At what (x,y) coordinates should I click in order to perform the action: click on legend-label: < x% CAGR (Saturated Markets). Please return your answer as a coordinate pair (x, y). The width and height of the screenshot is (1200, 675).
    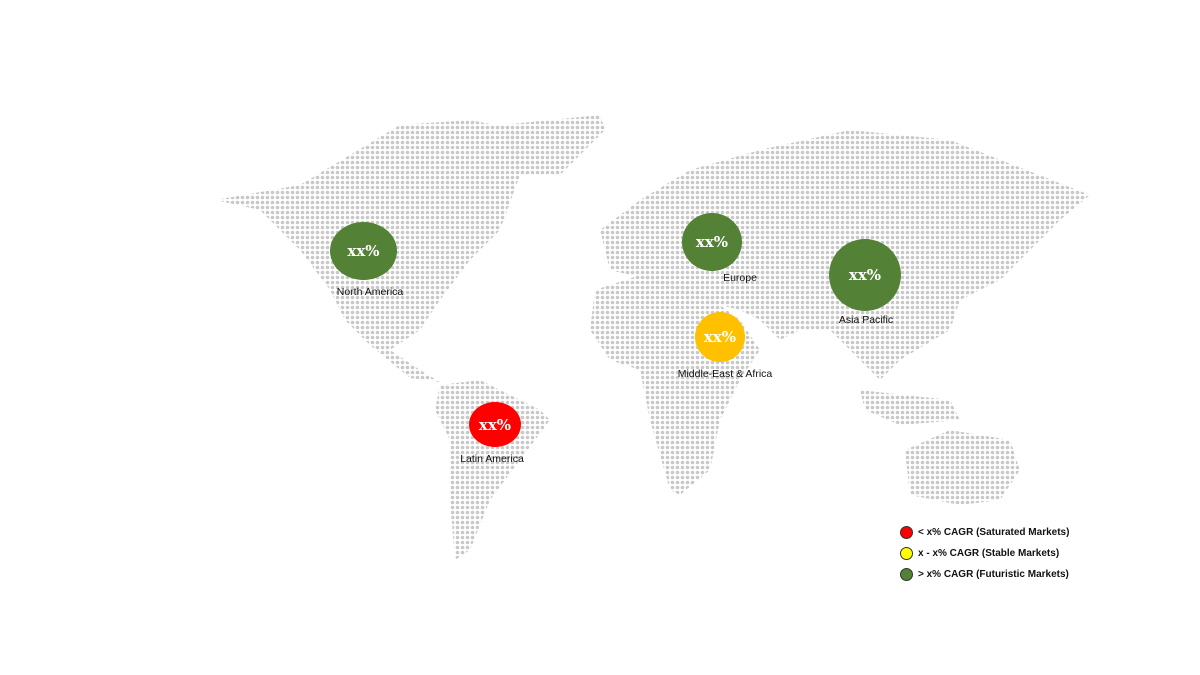
    Looking at the image, I should click on (994, 532).